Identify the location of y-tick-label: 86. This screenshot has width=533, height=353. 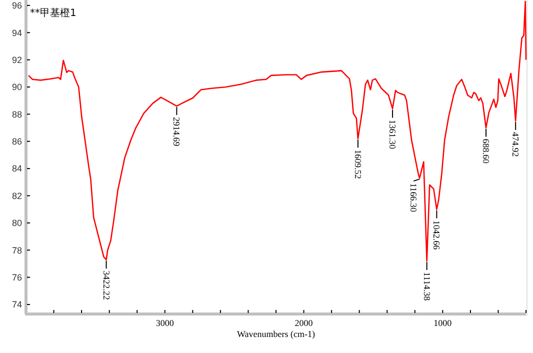
(17, 141).